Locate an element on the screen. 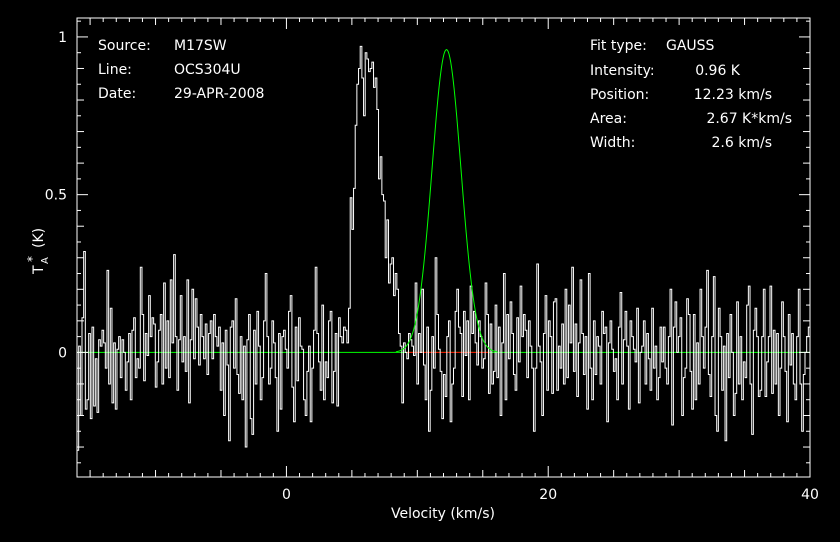 This screenshot has height=542, width=840. info-right-key-area: Area: is located at coordinates (608, 119).